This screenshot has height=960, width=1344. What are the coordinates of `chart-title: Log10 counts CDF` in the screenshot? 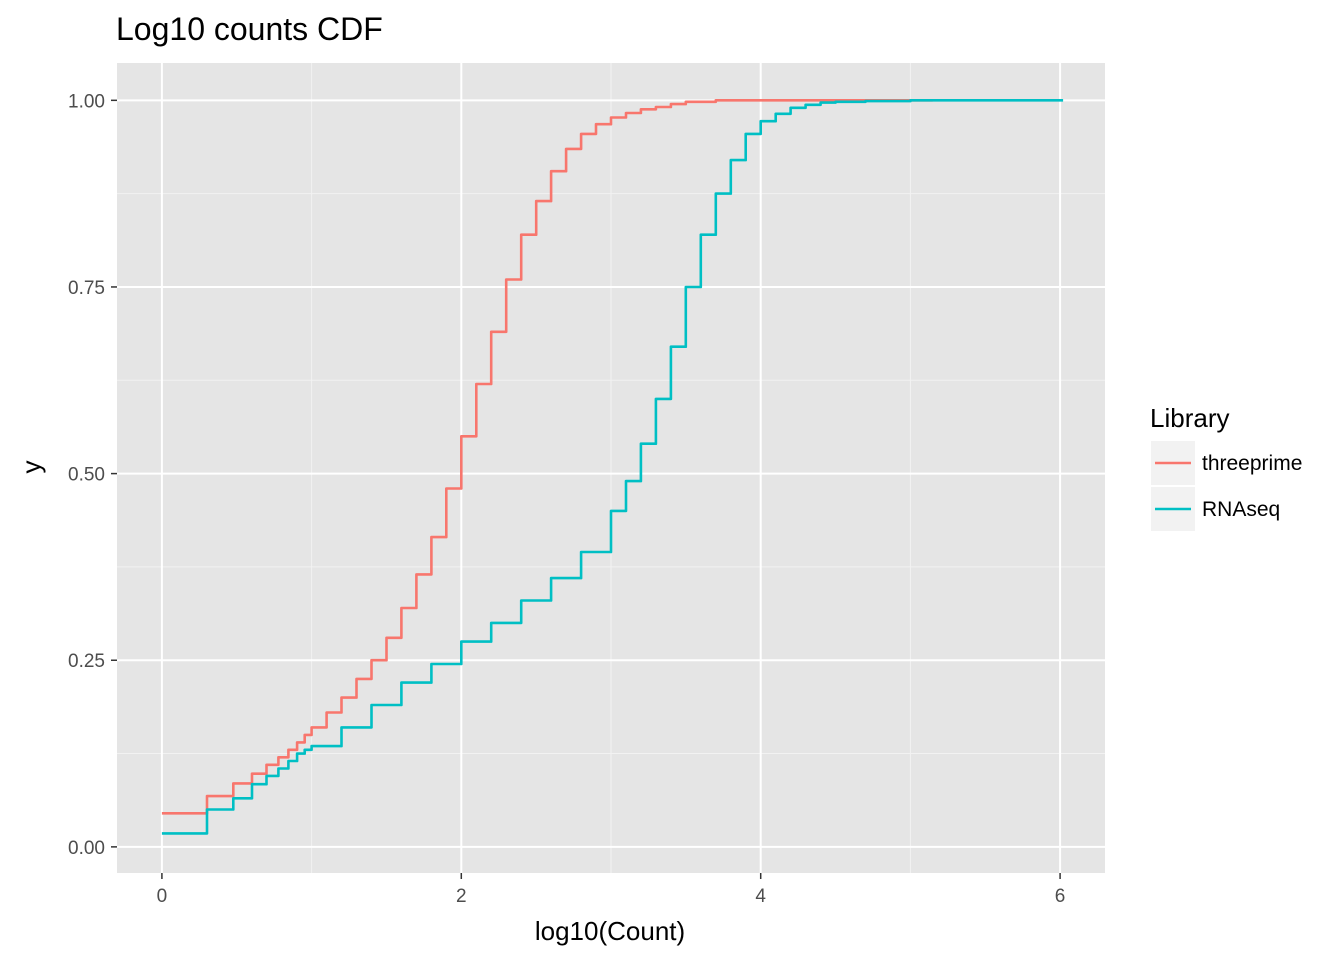 It's located at (249, 29).